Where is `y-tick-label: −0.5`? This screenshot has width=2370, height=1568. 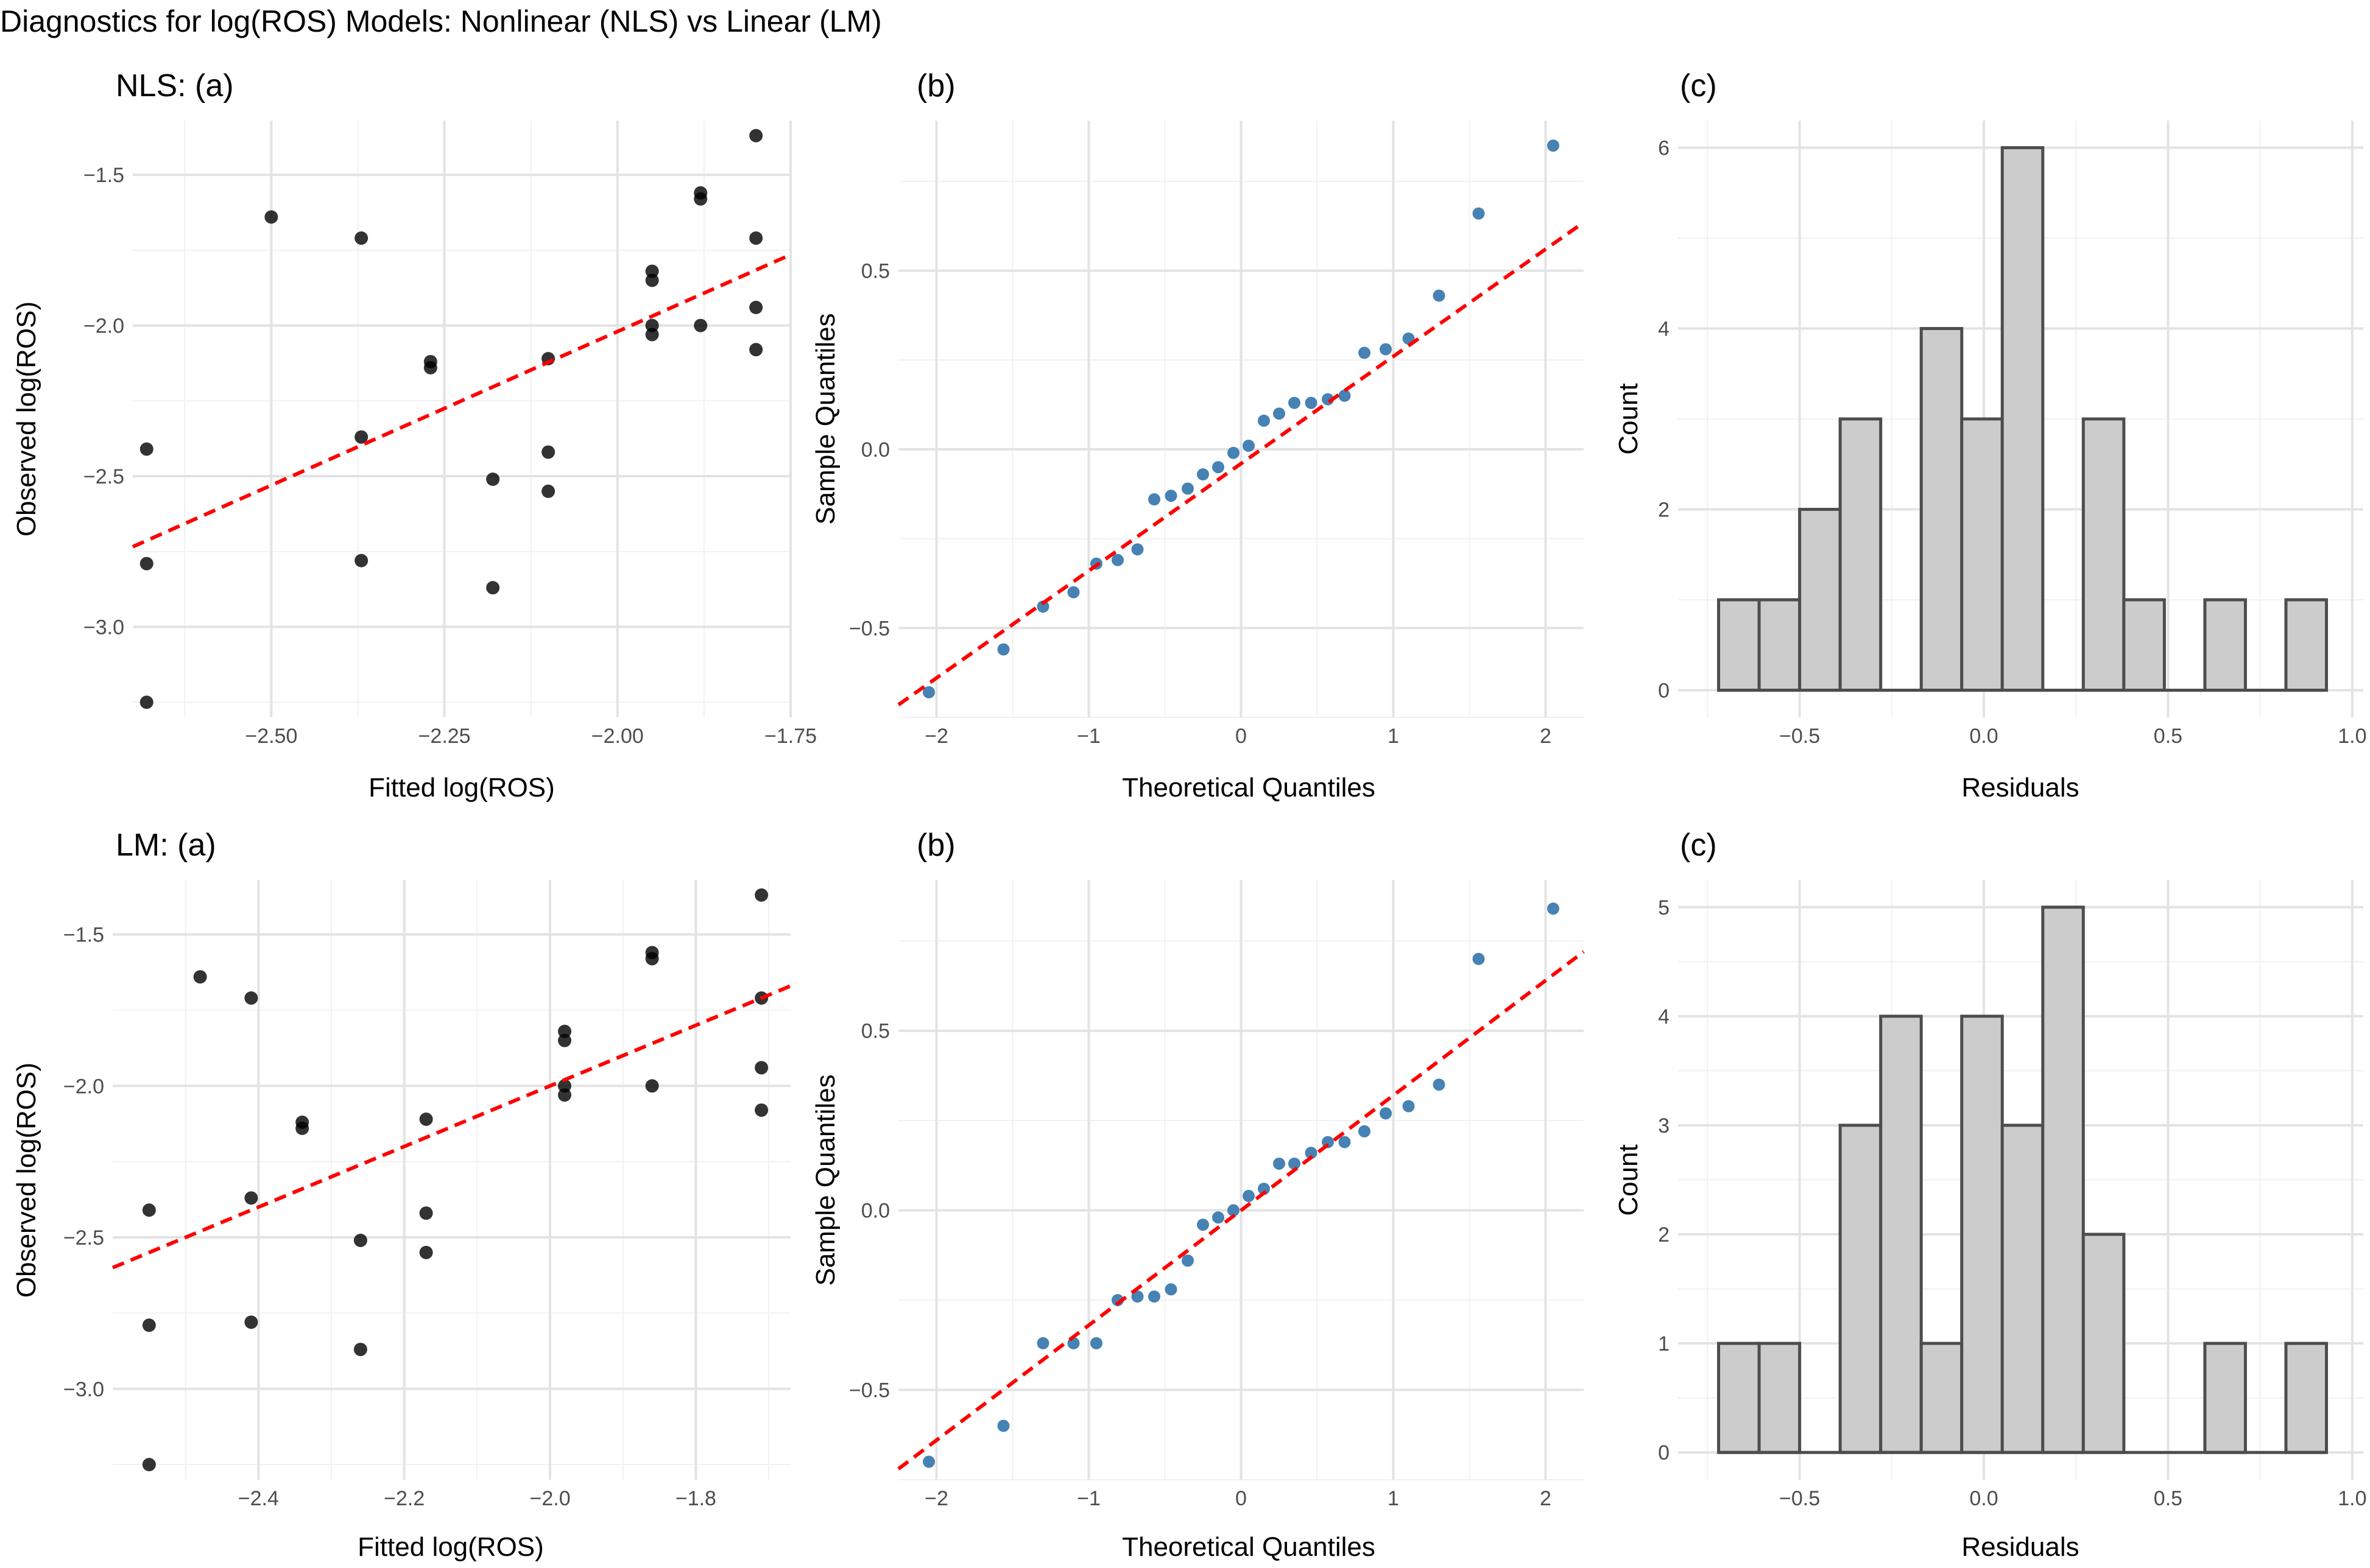
y-tick-label: −0.5 is located at coordinates (870, 1391).